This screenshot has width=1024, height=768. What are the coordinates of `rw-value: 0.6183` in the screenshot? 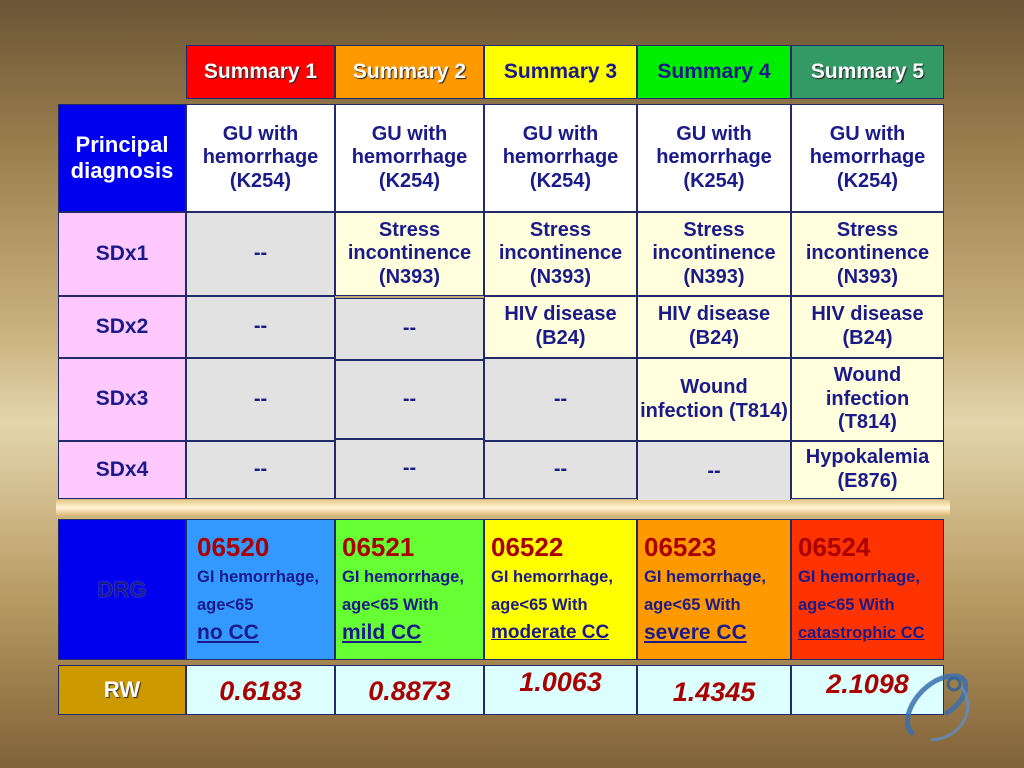 It's located at (260, 690).